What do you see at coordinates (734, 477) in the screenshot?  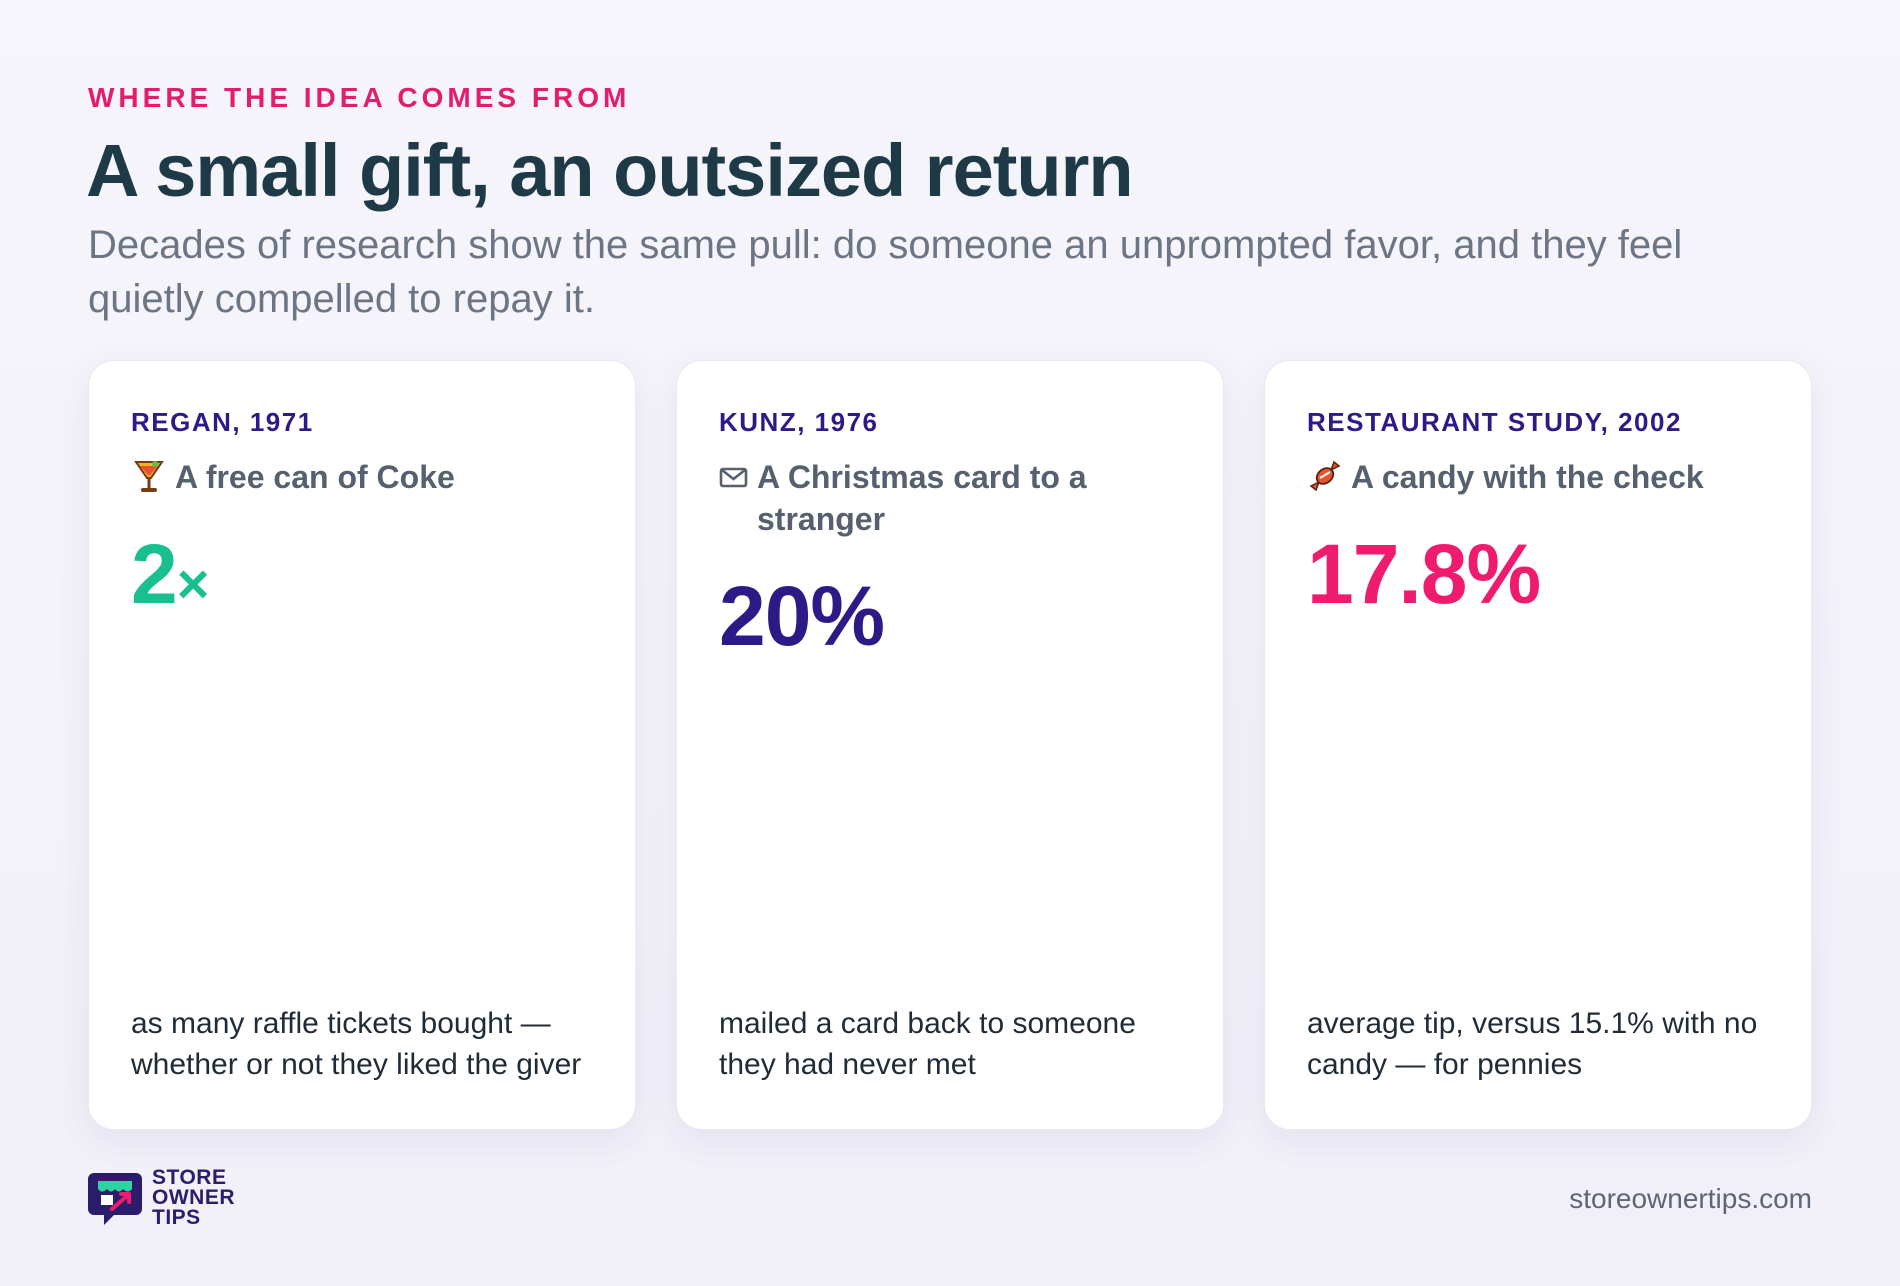 I see `envelope-icon` at bounding box center [734, 477].